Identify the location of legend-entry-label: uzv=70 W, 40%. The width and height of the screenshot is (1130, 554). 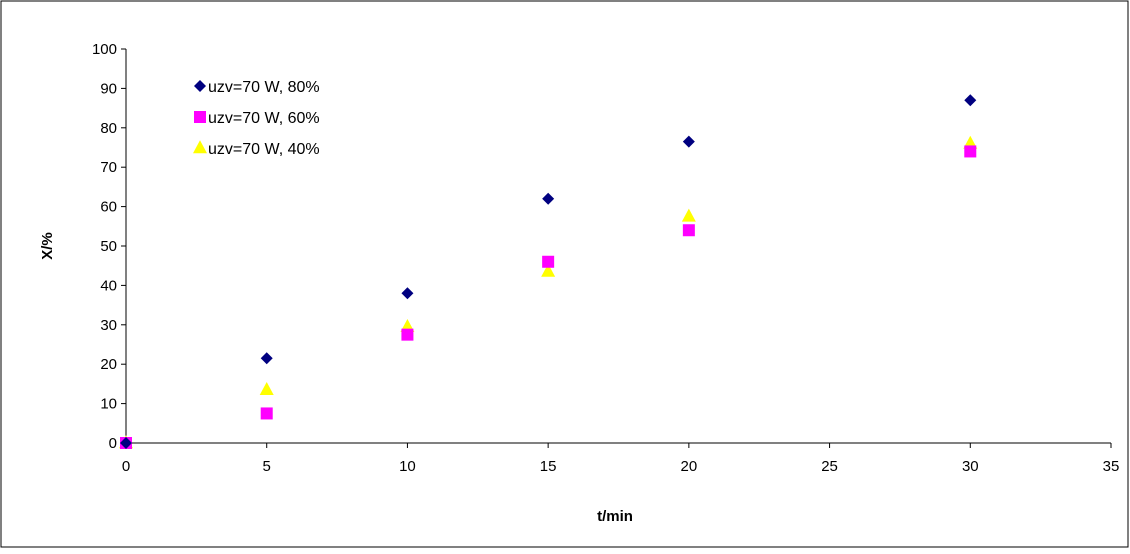
(264, 149).